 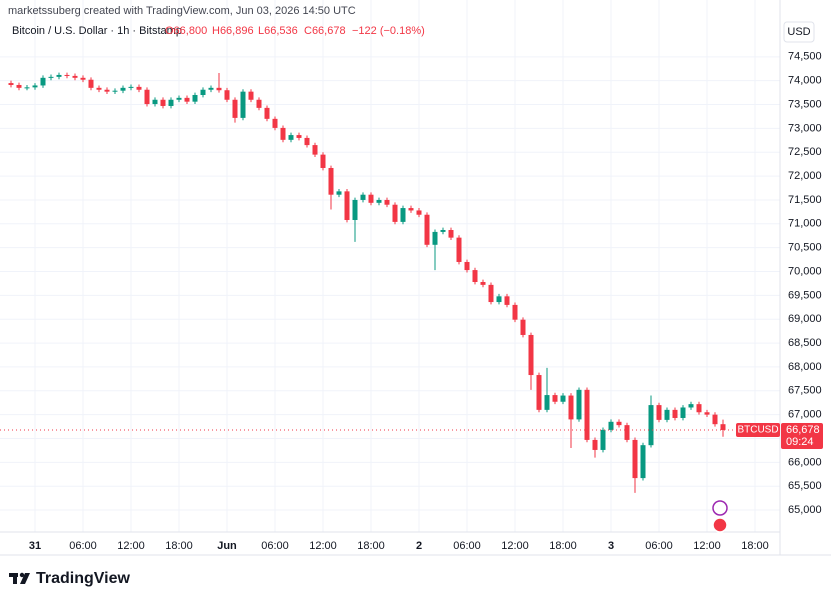 What do you see at coordinates (805, 367) in the screenshot?
I see `y-tick-label: 68,000` at bounding box center [805, 367].